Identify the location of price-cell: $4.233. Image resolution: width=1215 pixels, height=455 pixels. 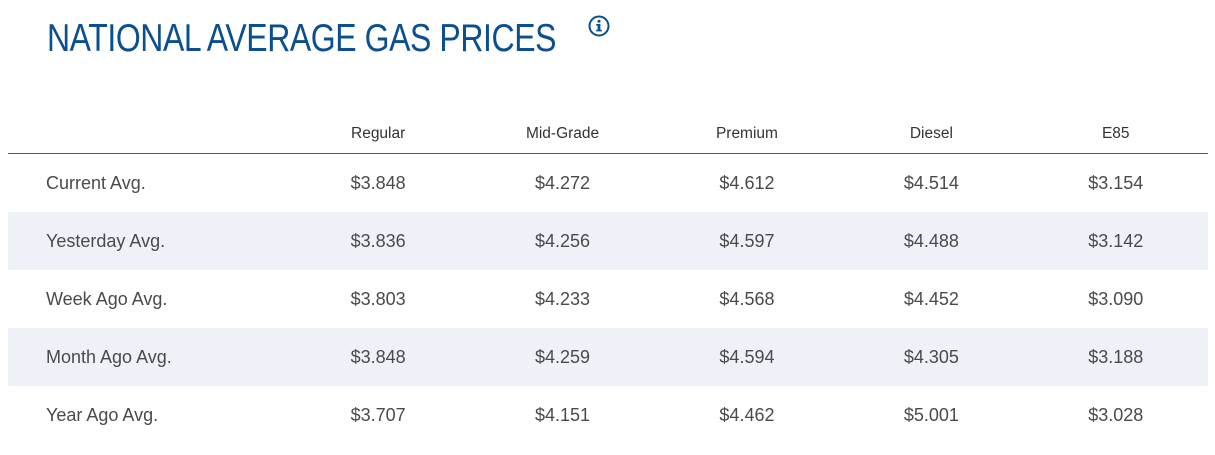
(563, 298).